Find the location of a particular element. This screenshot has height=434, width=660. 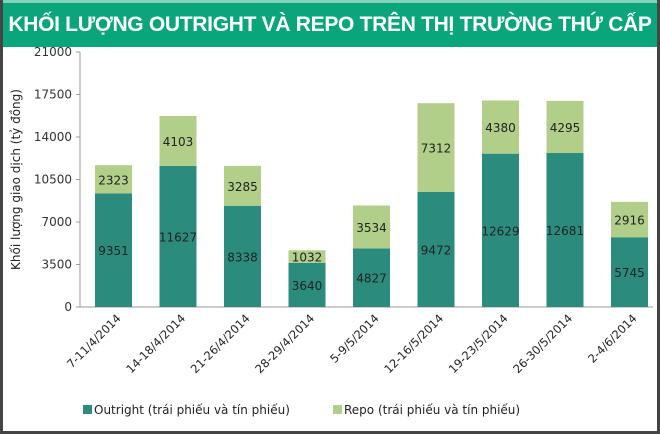

data-label: 2323 is located at coordinates (113, 180).